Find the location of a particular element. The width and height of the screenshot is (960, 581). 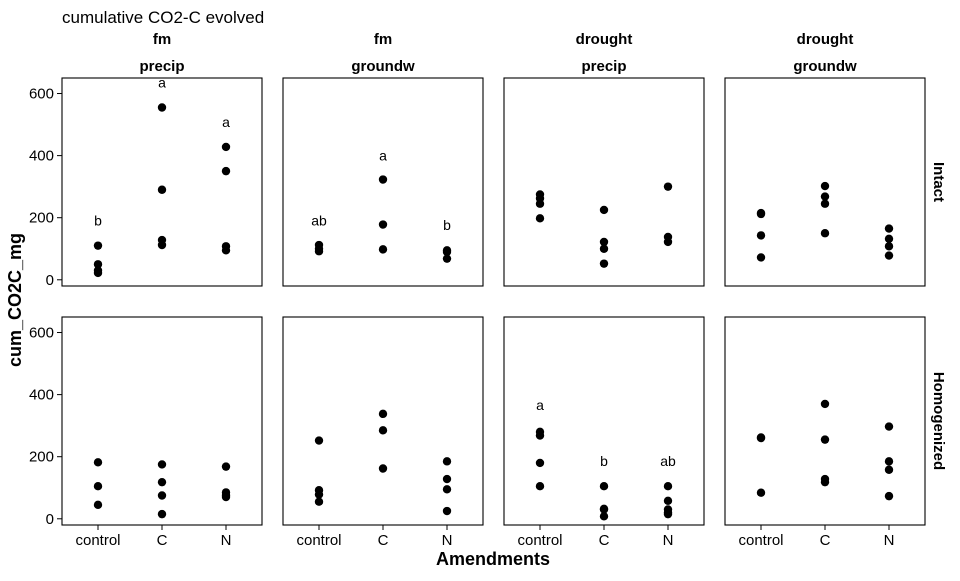

y-tick-label: 600 is located at coordinates (41, 94).